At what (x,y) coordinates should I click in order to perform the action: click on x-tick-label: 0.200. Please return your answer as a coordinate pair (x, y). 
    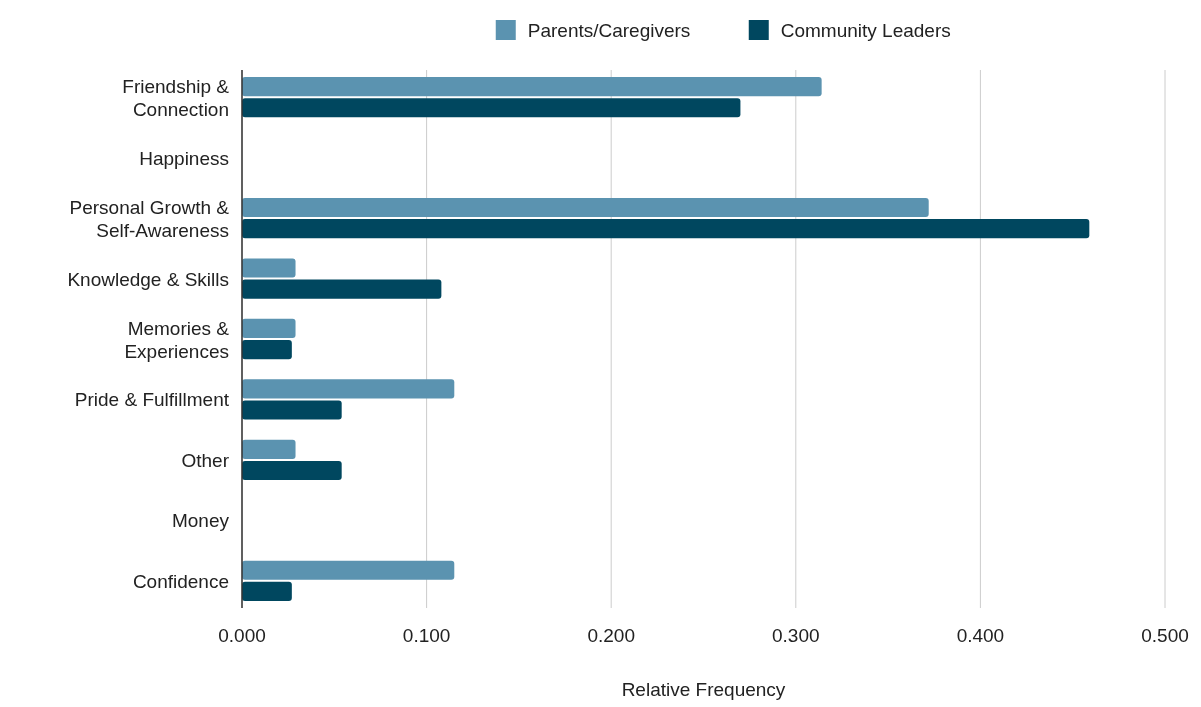
    Looking at the image, I should click on (611, 635).